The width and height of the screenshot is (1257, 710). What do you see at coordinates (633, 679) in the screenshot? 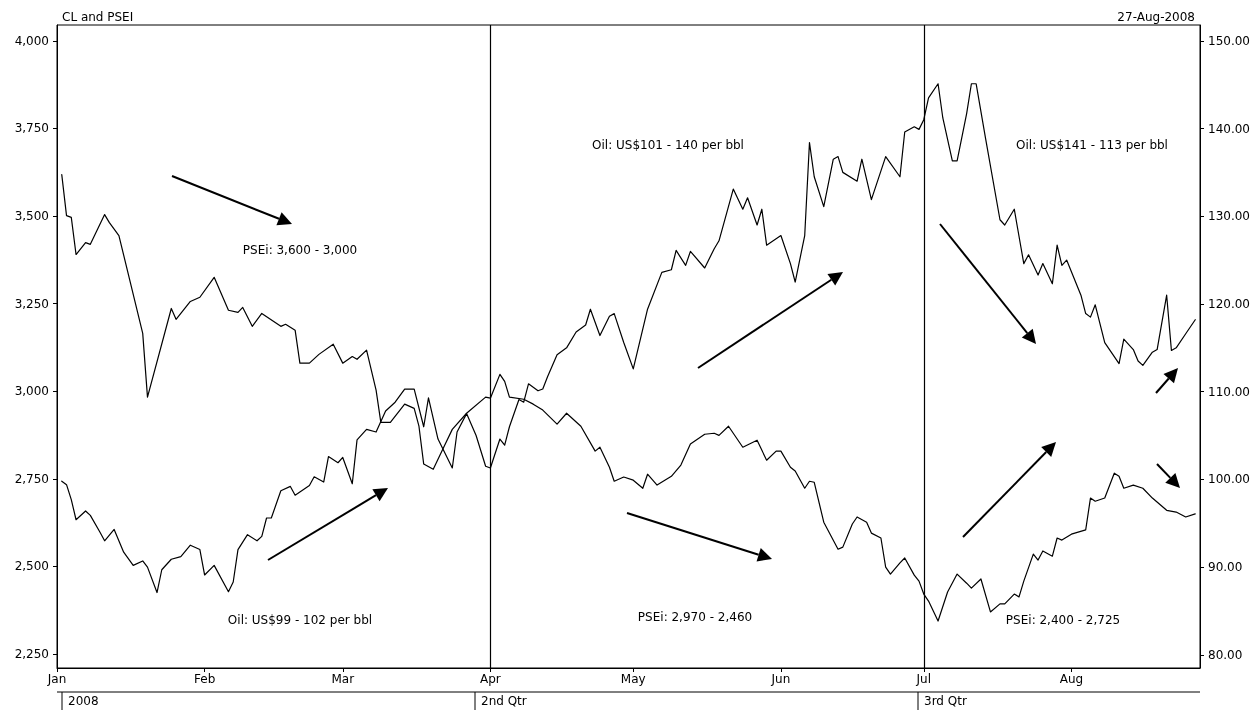
I see `x-tick-label: May` at bounding box center [633, 679].